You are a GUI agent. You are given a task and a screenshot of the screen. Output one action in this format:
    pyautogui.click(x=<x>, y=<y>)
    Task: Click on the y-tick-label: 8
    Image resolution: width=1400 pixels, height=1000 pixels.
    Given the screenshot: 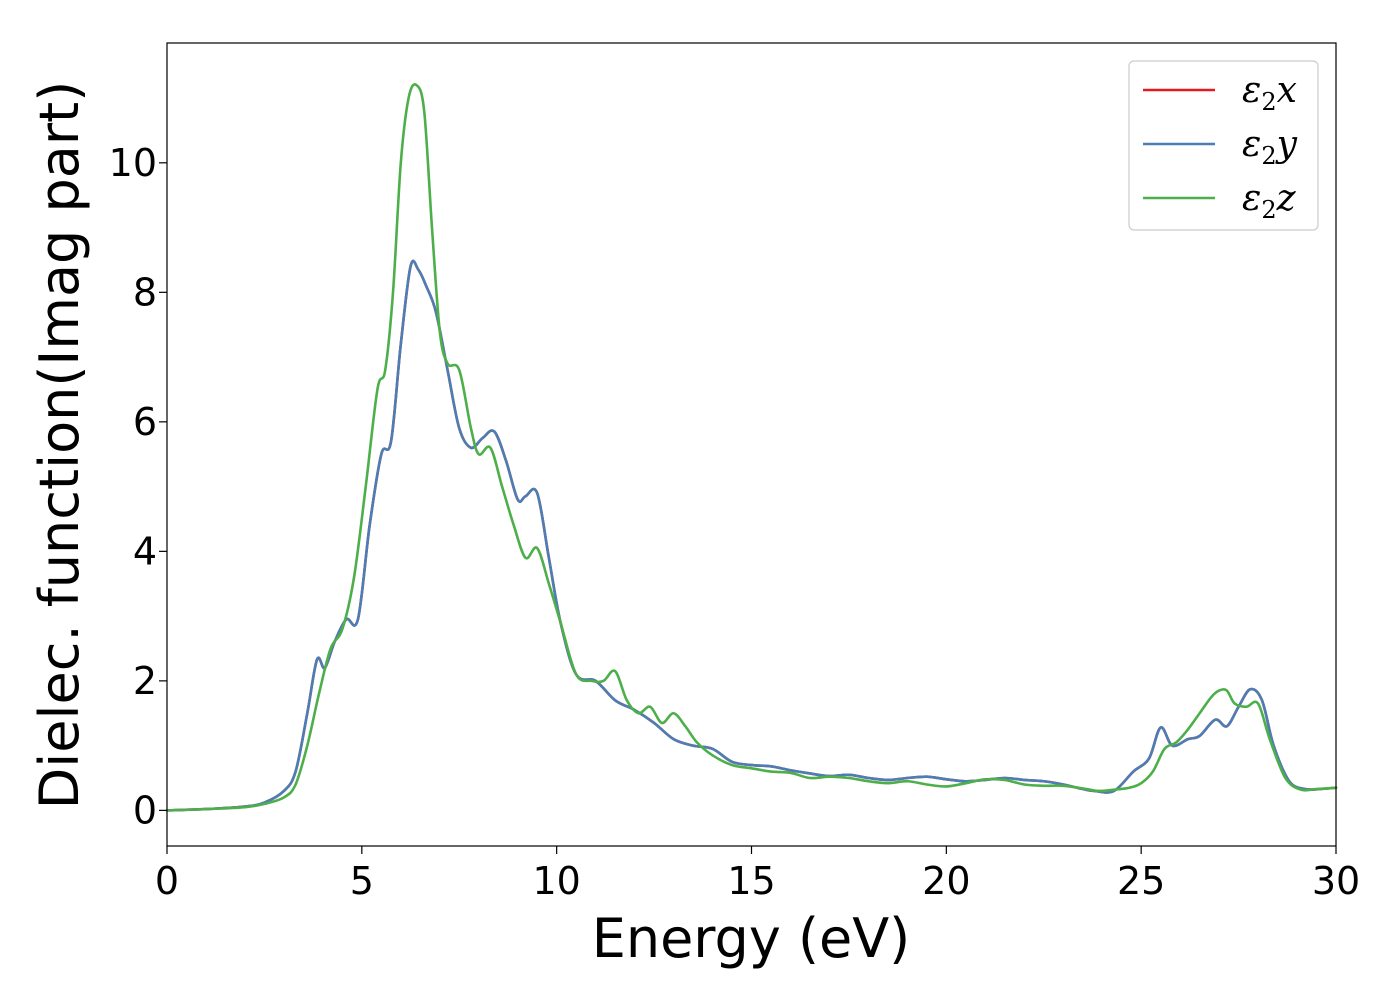 What is the action you would take?
    pyautogui.click(x=145, y=292)
    